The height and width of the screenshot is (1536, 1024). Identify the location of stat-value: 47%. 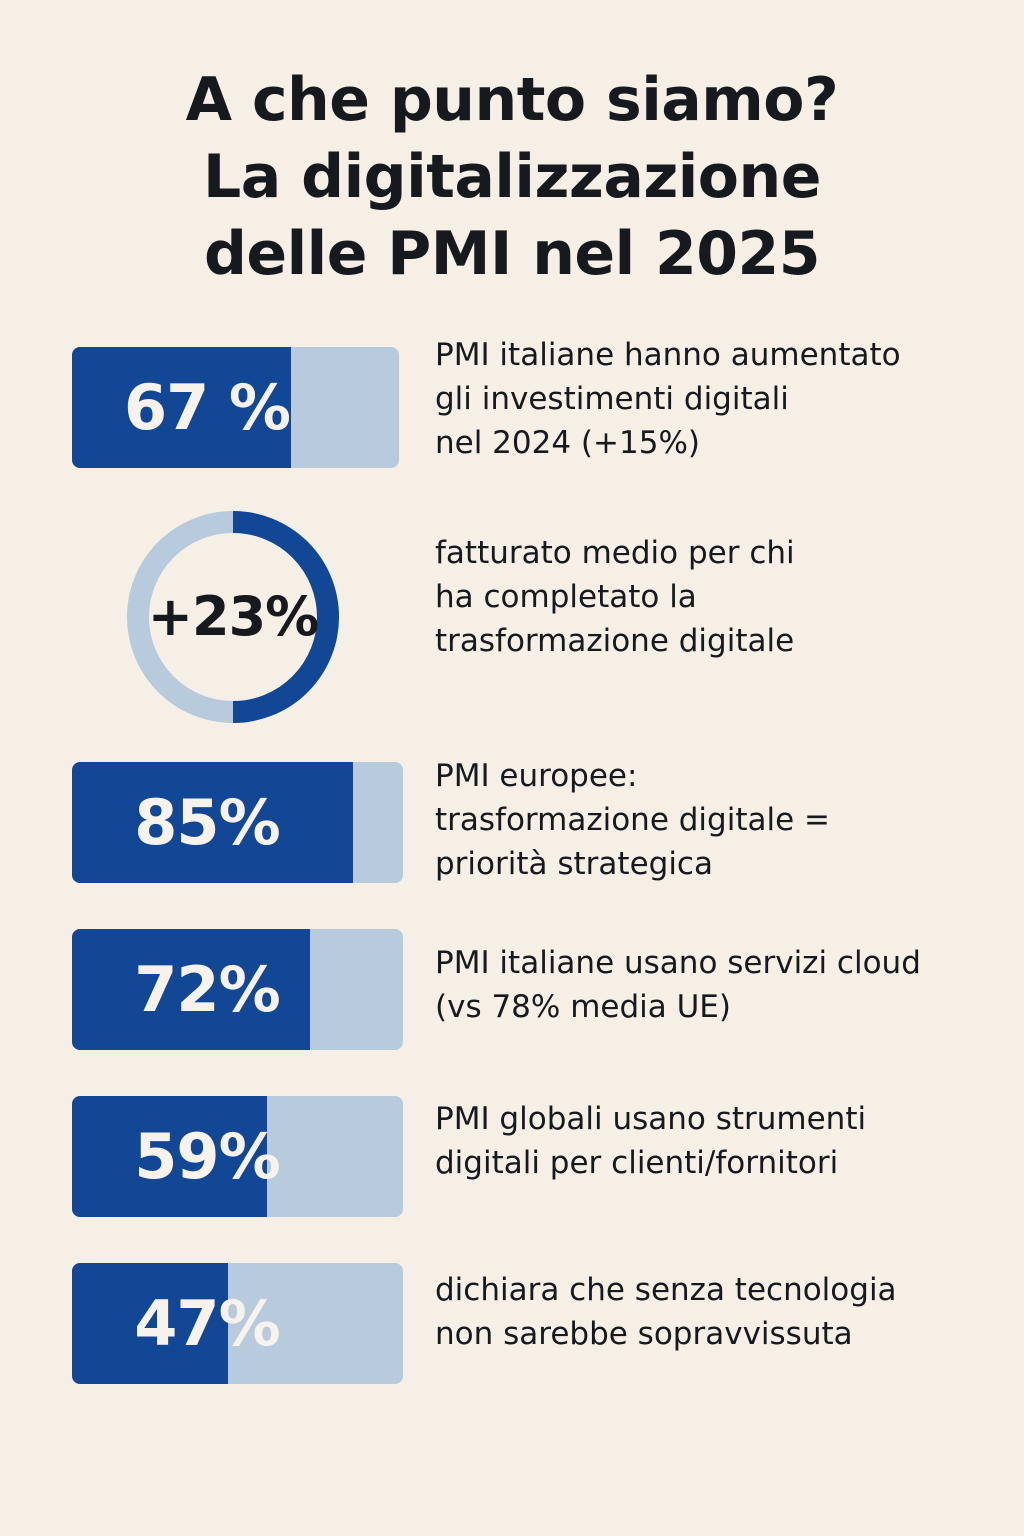
(207, 1323).